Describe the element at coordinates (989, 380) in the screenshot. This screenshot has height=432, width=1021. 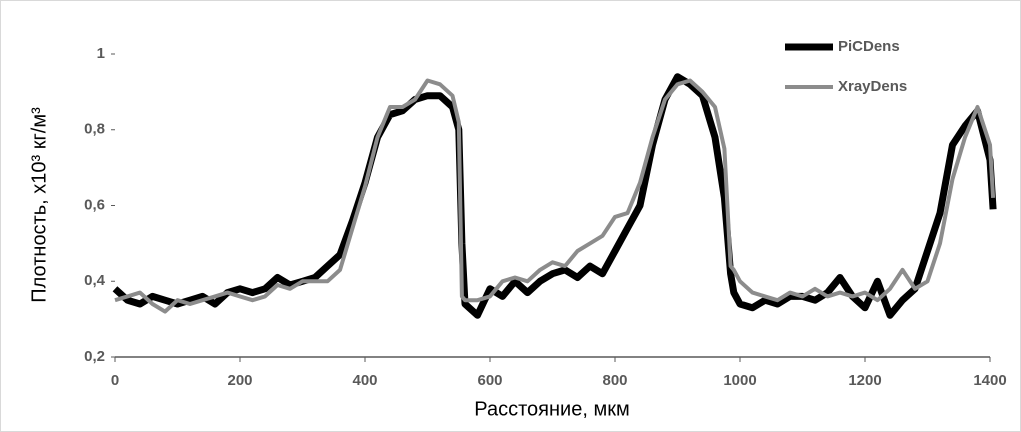
I see `x-tick-label: 1400` at that location.